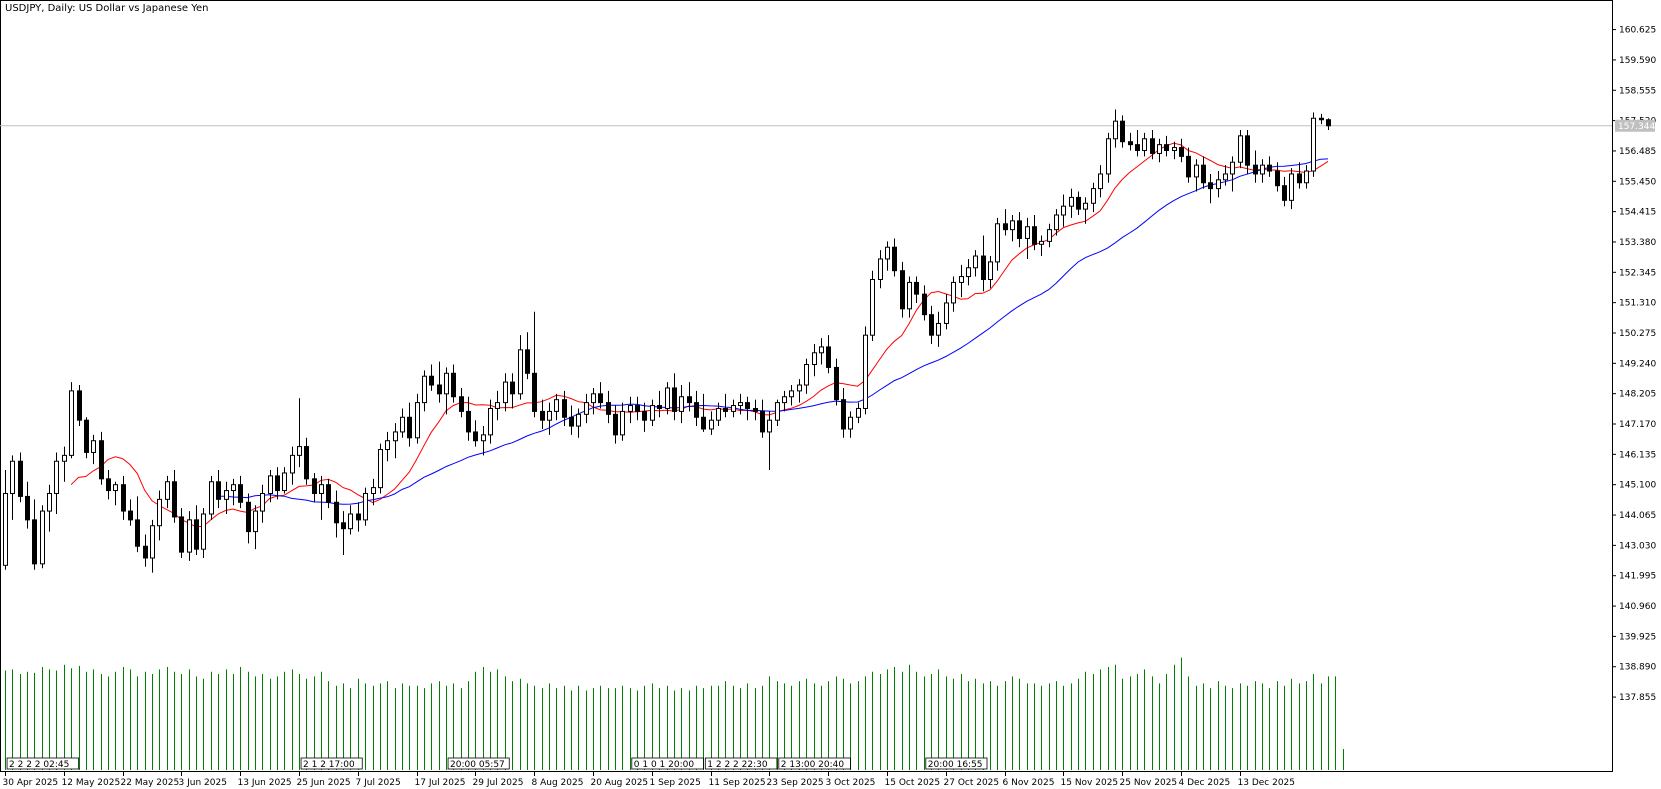 The image size is (1661, 789). Describe the element at coordinates (558, 783) in the screenshot. I see `time-tick-label: 8 Aug 2025` at that location.